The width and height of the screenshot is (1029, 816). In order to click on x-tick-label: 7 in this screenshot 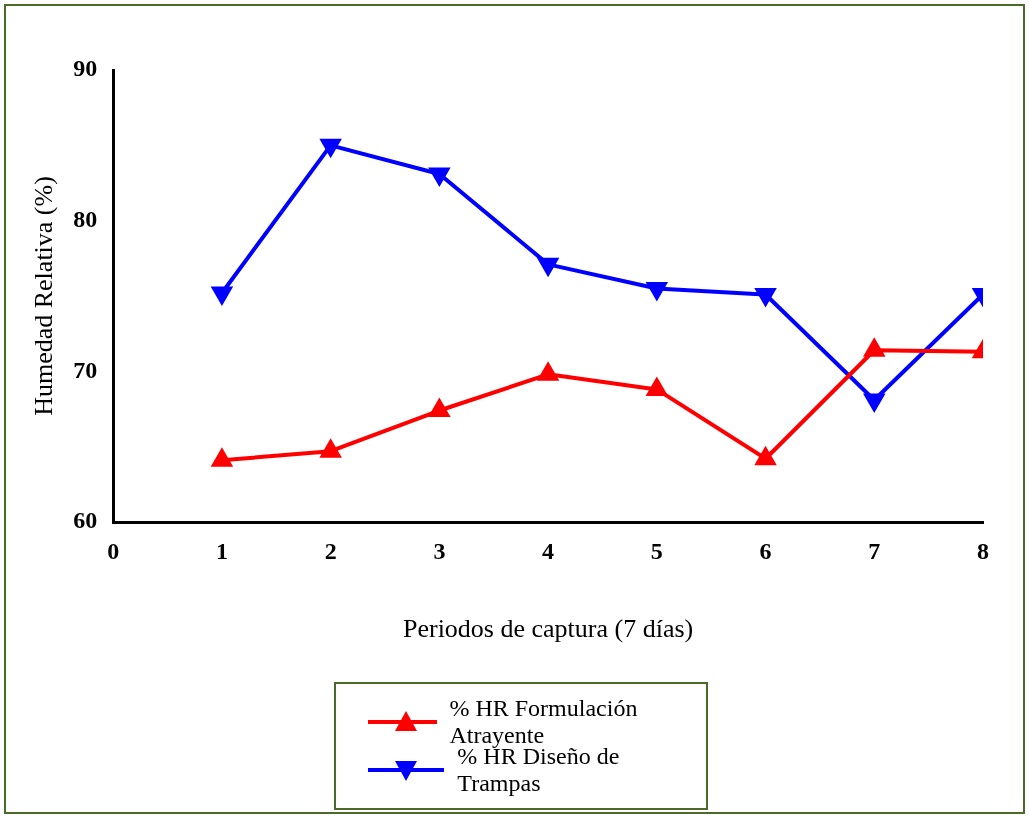, I will do `click(874, 550)`.